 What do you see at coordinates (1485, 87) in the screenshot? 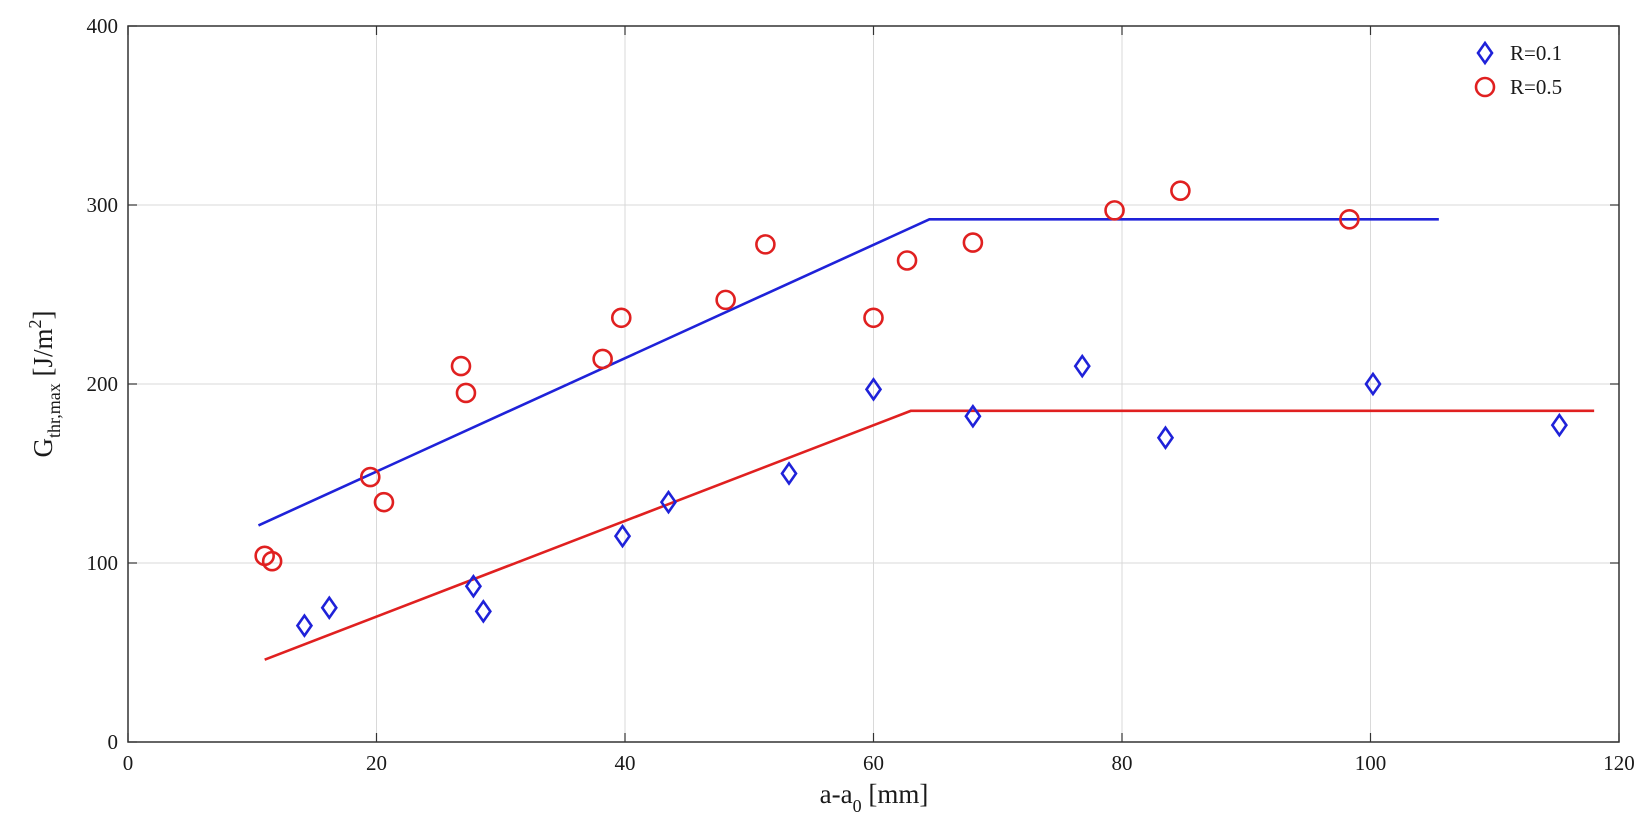
I see `legend-circle-icon` at bounding box center [1485, 87].